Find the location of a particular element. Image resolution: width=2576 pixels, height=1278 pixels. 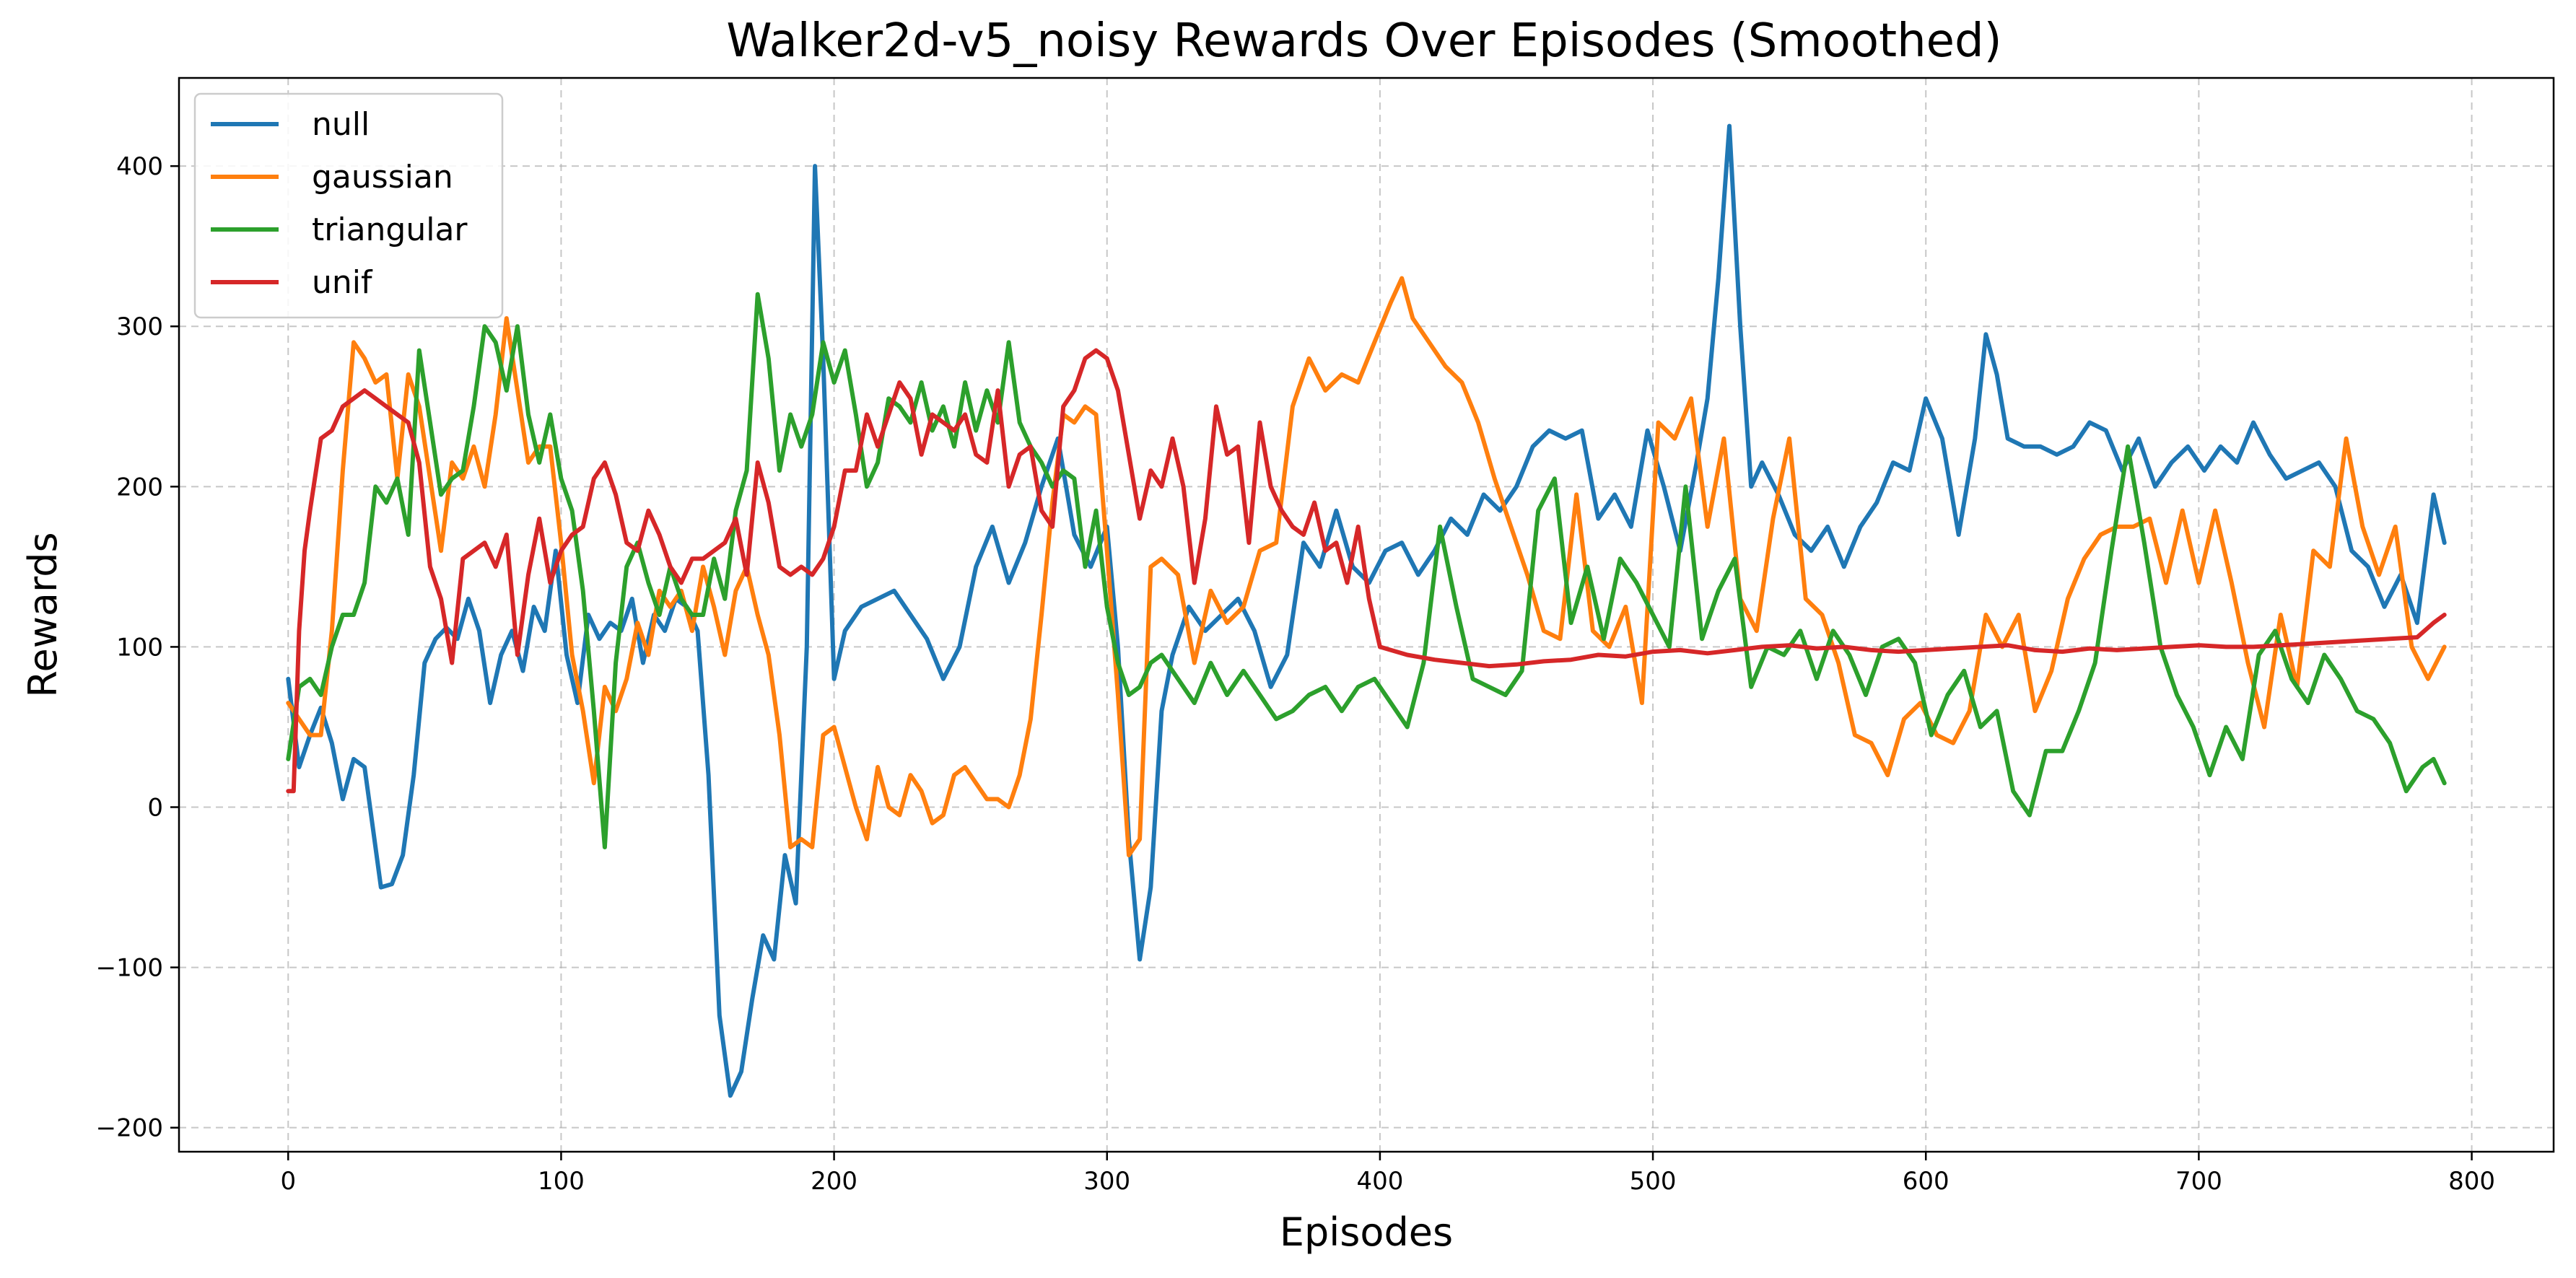

x-tick-label: 100 is located at coordinates (561, 1181).